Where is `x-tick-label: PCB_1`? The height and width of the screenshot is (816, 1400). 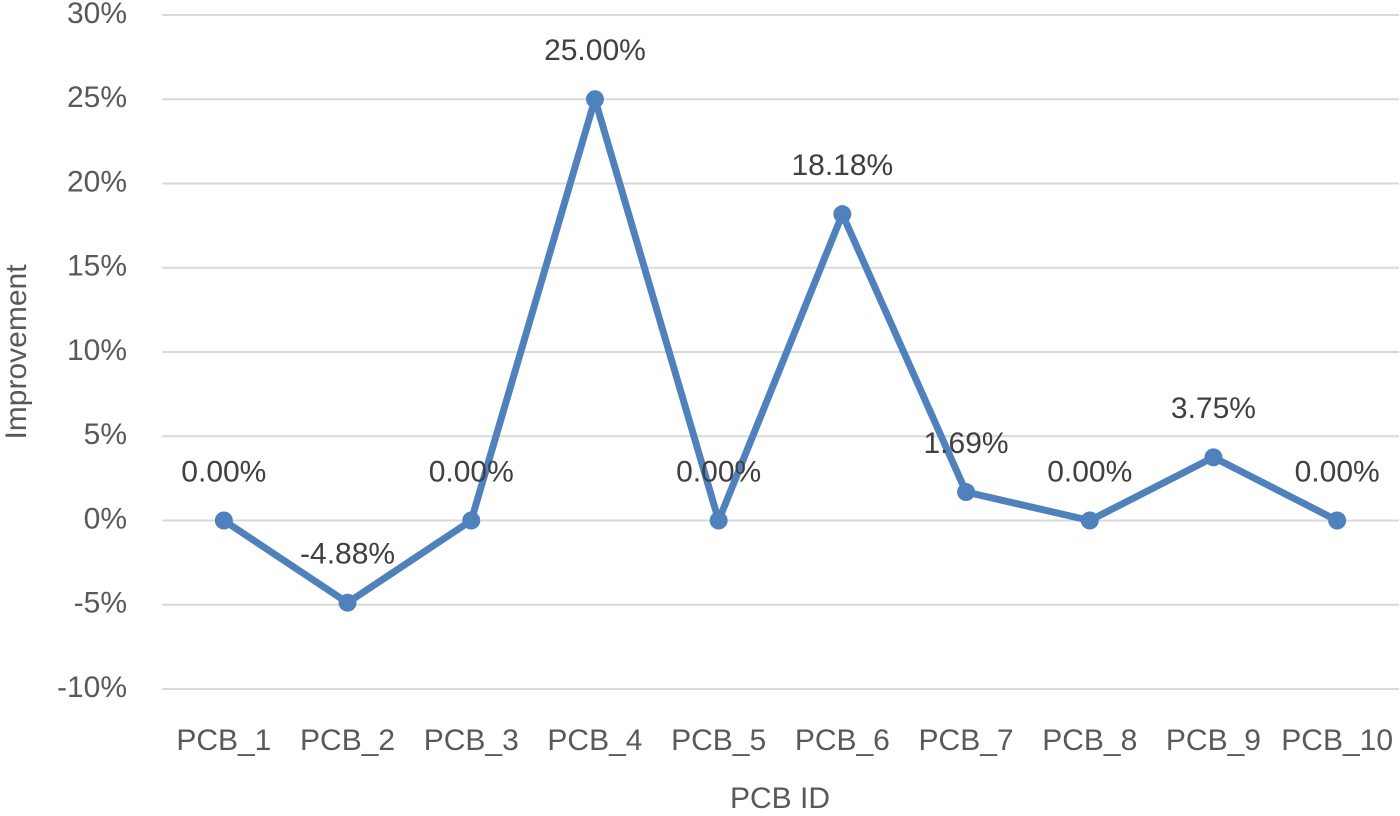 x-tick-label: PCB_1 is located at coordinates (223, 740).